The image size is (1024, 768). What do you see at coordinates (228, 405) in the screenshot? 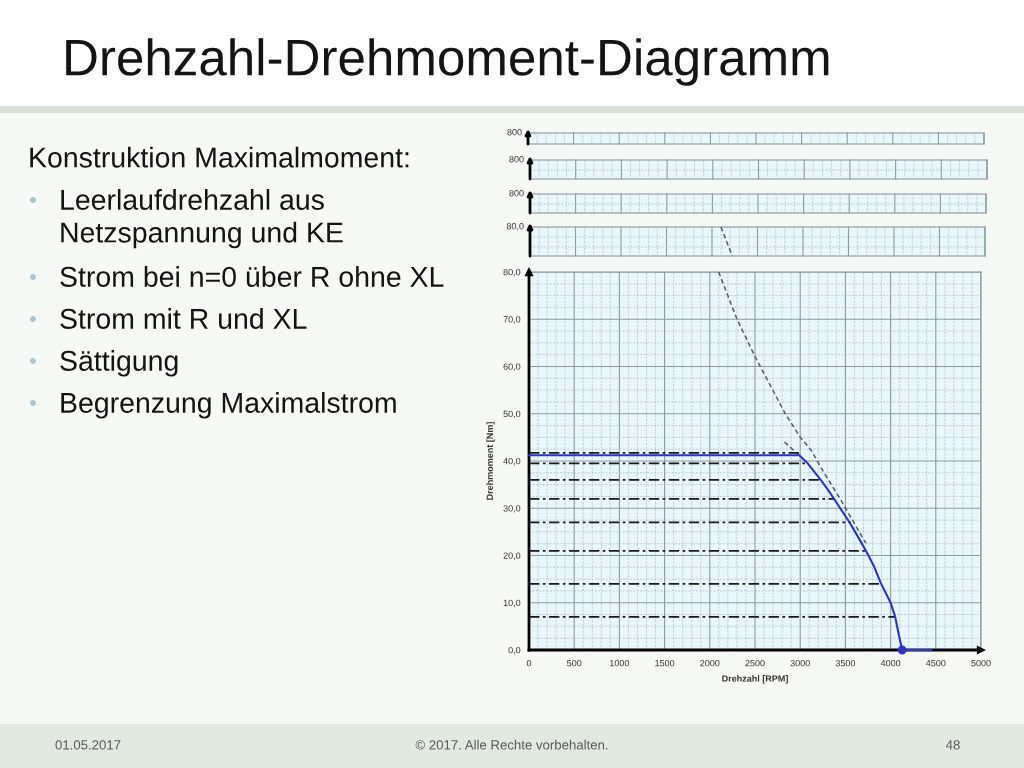
I see `text: Begrenzung Maximalstrom` at bounding box center [228, 405].